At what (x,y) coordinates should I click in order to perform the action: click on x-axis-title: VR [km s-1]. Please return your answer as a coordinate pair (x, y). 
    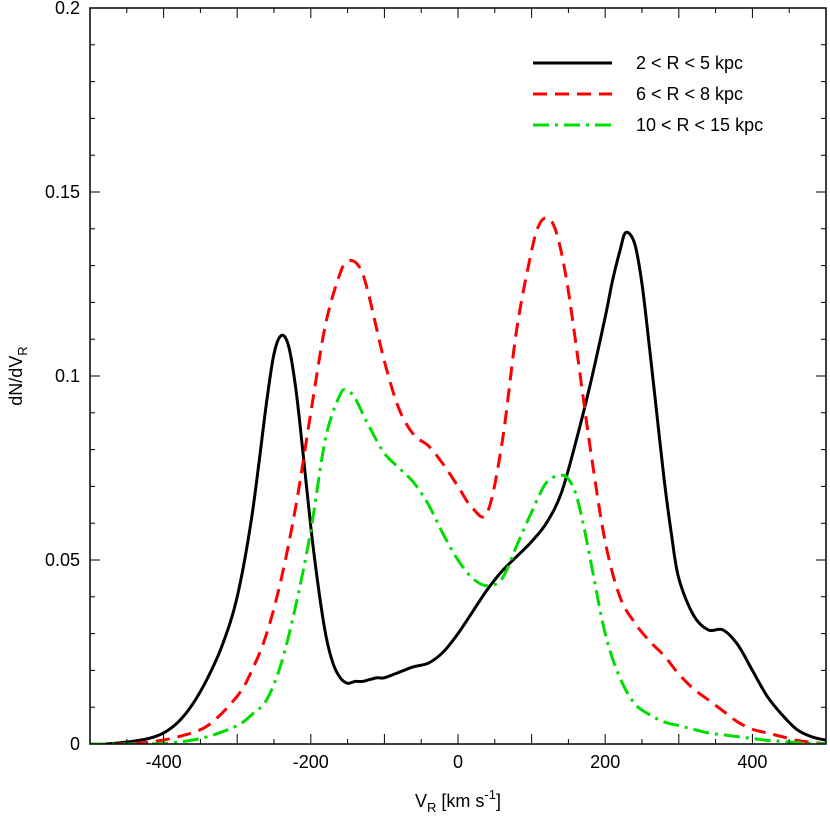
    Looking at the image, I should click on (458, 801).